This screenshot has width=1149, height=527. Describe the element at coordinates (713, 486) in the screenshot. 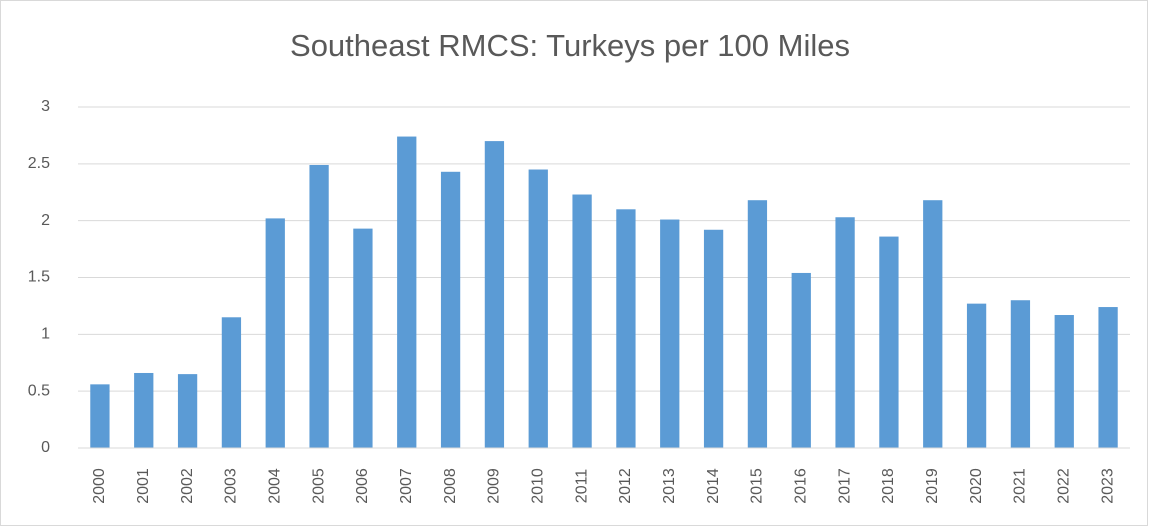

I see `x-tick-label: 2014` at that location.